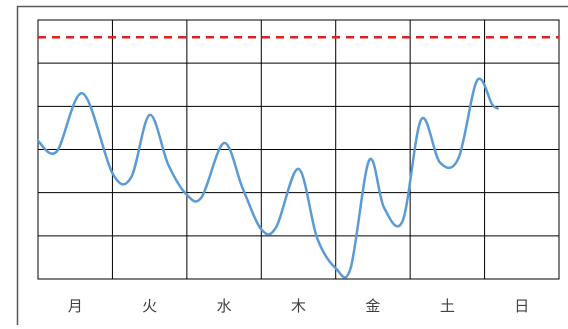 The image size is (568, 329). What do you see at coordinates (372, 306) in the screenshot?
I see `x-tick-label: 金` at bounding box center [372, 306].